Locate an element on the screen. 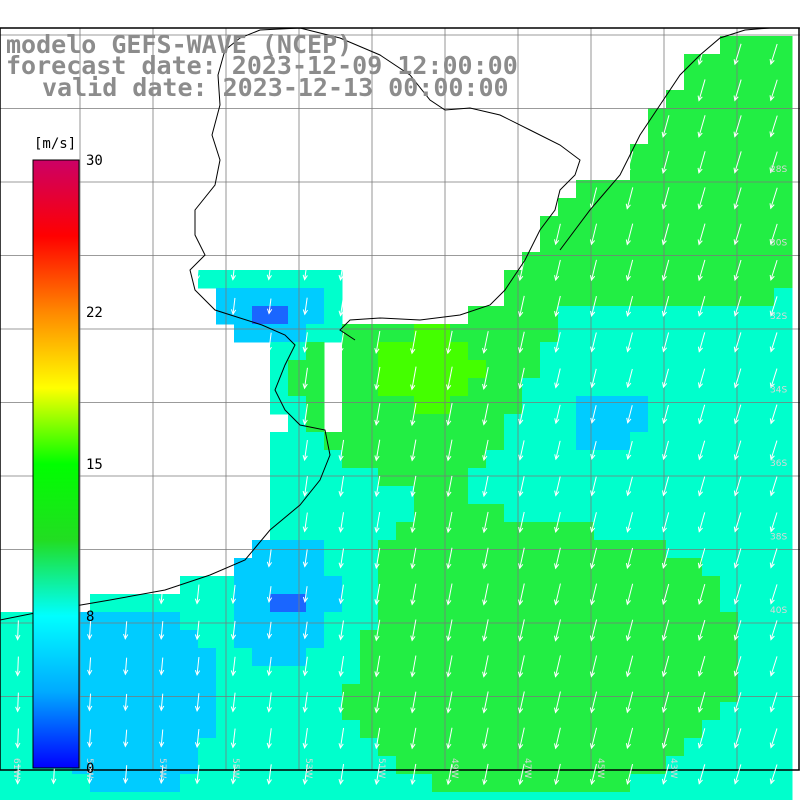  colorbar: [m/s] 30 22 15 8 0 is located at coordinates (67, 456).